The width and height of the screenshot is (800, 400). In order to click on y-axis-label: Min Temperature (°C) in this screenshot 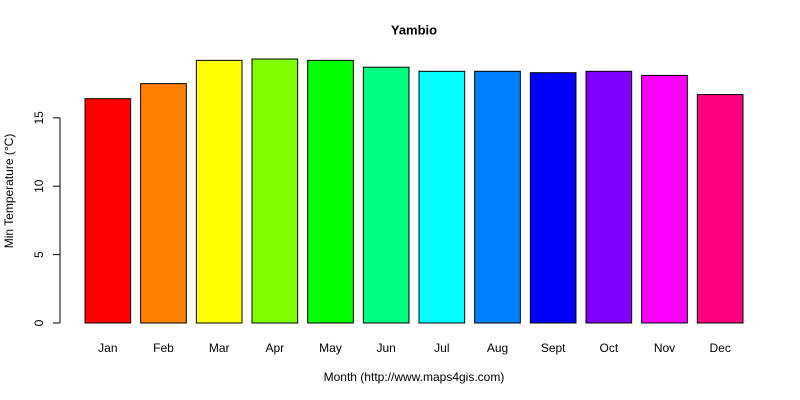, I will do `click(9, 191)`.